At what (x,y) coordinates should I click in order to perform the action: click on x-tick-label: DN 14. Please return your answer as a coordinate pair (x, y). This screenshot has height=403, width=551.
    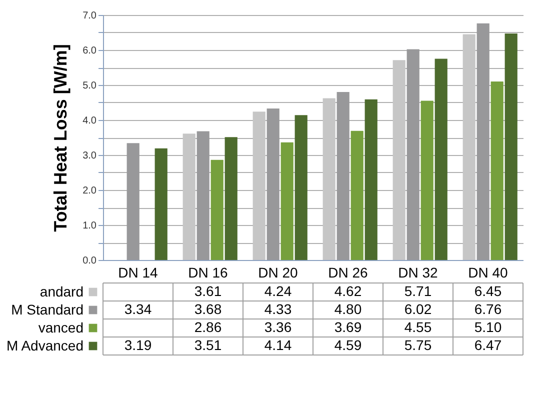
    Looking at the image, I should click on (138, 272).